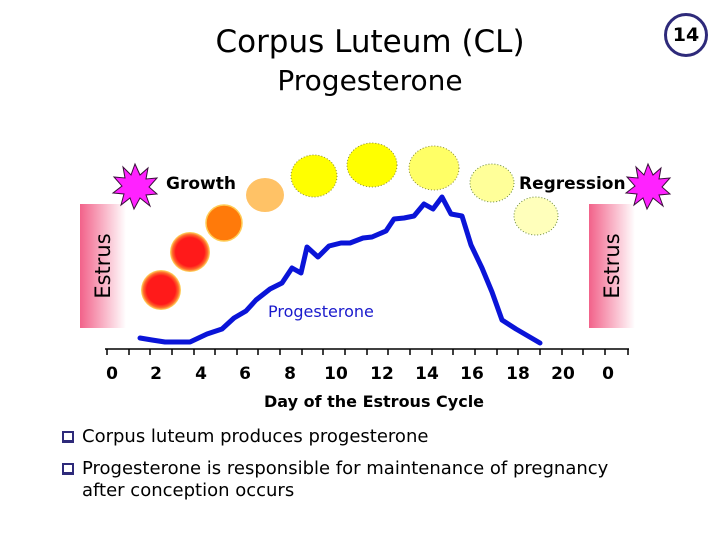 This screenshot has width=720, height=540. I want to click on bullet-item: Corpus luteum produces progesterone, so click(352, 437).